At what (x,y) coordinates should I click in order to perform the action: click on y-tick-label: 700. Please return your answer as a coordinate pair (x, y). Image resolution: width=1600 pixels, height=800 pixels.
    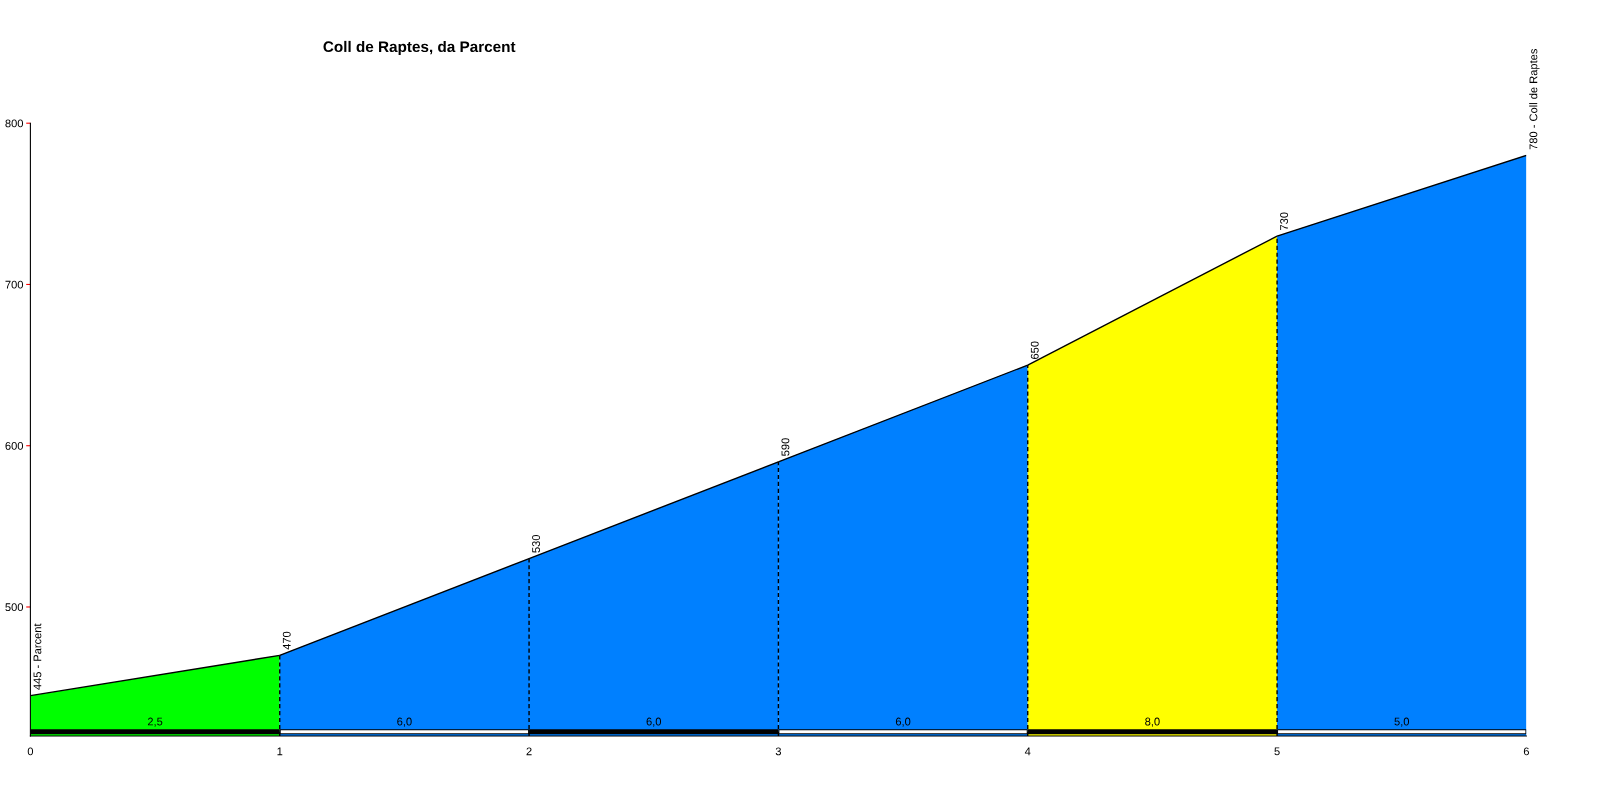
    Looking at the image, I should click on (14, 284).